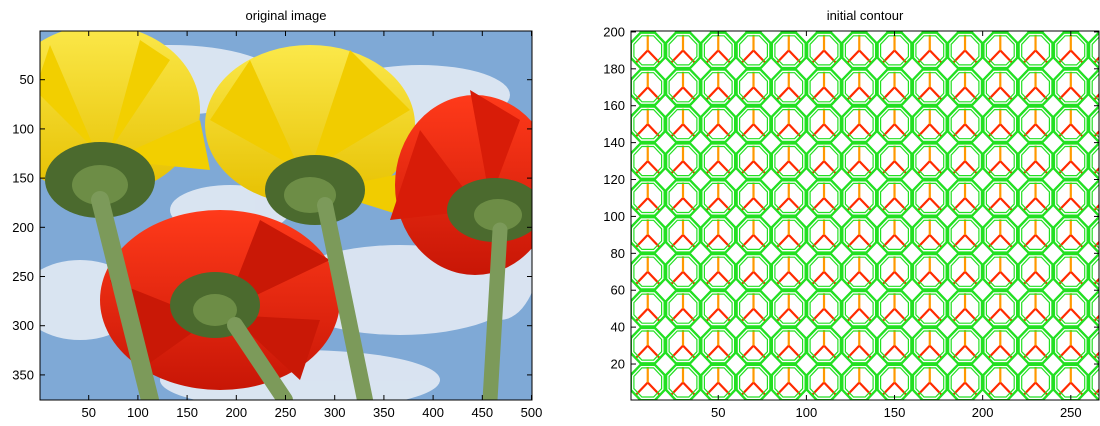 The width and height of the screenshot is (1100, 426). What do you see at coordinates (88, 412) in the screenshot?
I see `left-x-tick-label: 50` at bounding box center [88, 412].